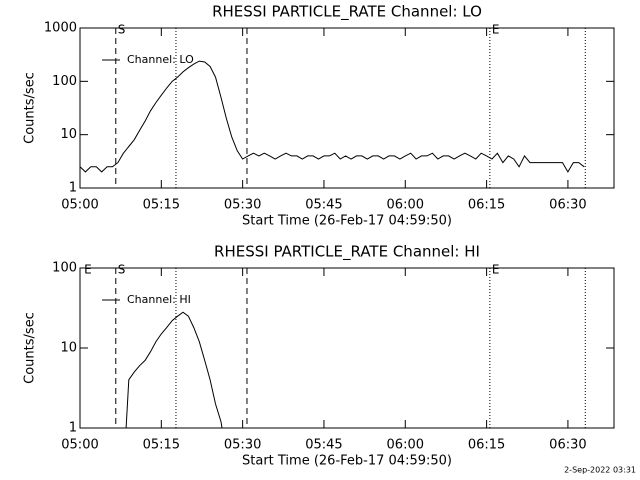 This screenshot has width=640, height=480. What do you see at coordinates (160, 59) in the screenshot?
I see `legend-label: Channel: LO` at bounding box center [160, 59].